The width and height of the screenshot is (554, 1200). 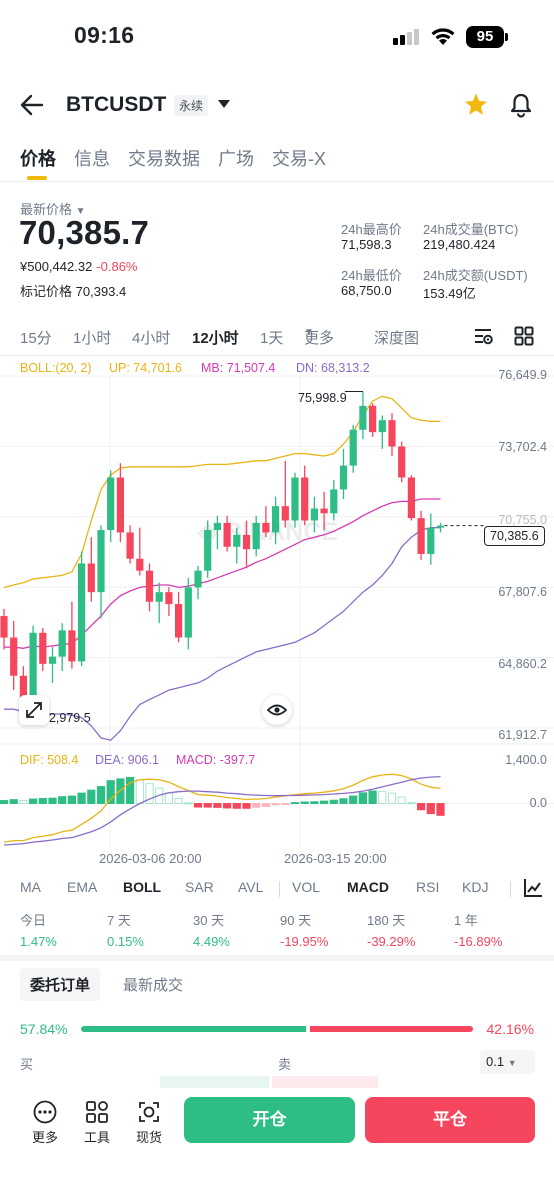 I want to click on symbol-dropdown-icon, so click(x=224, y=104).